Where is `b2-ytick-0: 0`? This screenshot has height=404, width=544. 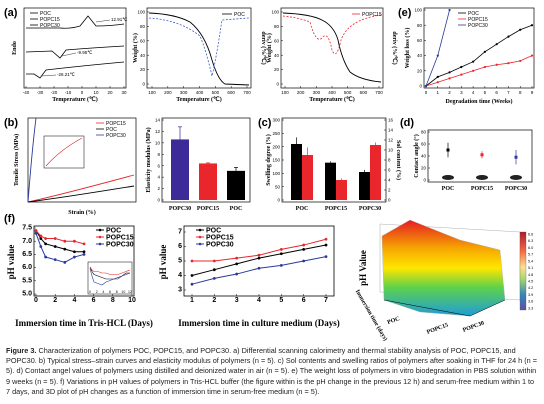 b2-ytick-0: 0 is located at coordinates (158, 200).